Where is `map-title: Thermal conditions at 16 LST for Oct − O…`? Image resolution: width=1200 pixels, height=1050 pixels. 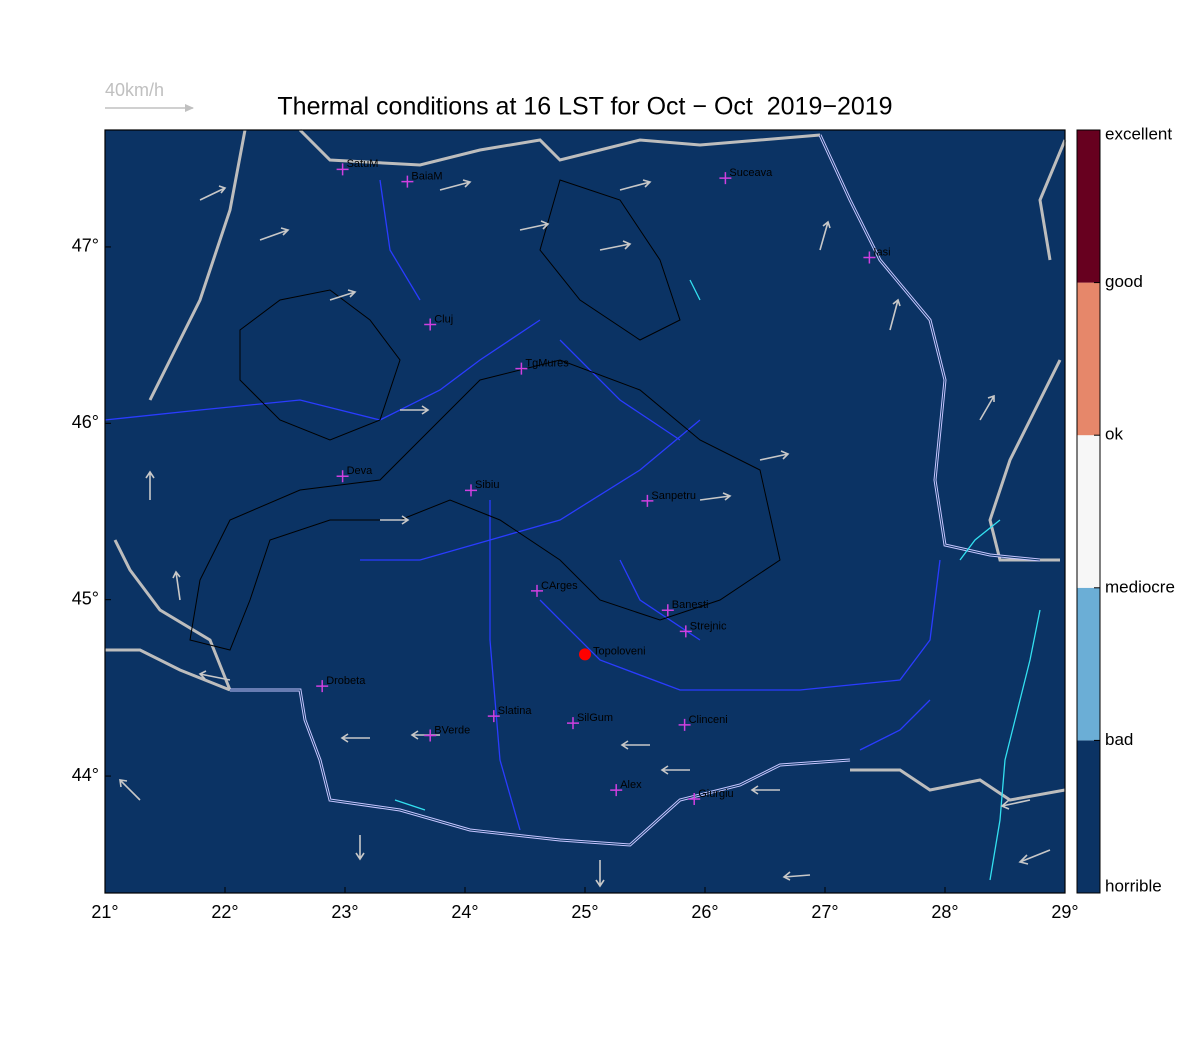 map-title: Thermal conditions at 16 LST for Oct − O… is located at coordinates (584, 107).